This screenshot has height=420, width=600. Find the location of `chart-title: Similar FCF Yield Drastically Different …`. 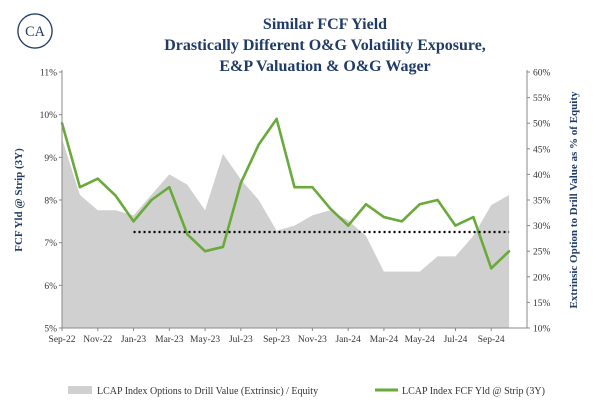

chart-title: Similar FCF Yield Drastically Different … is located at coordinates (325, 45).